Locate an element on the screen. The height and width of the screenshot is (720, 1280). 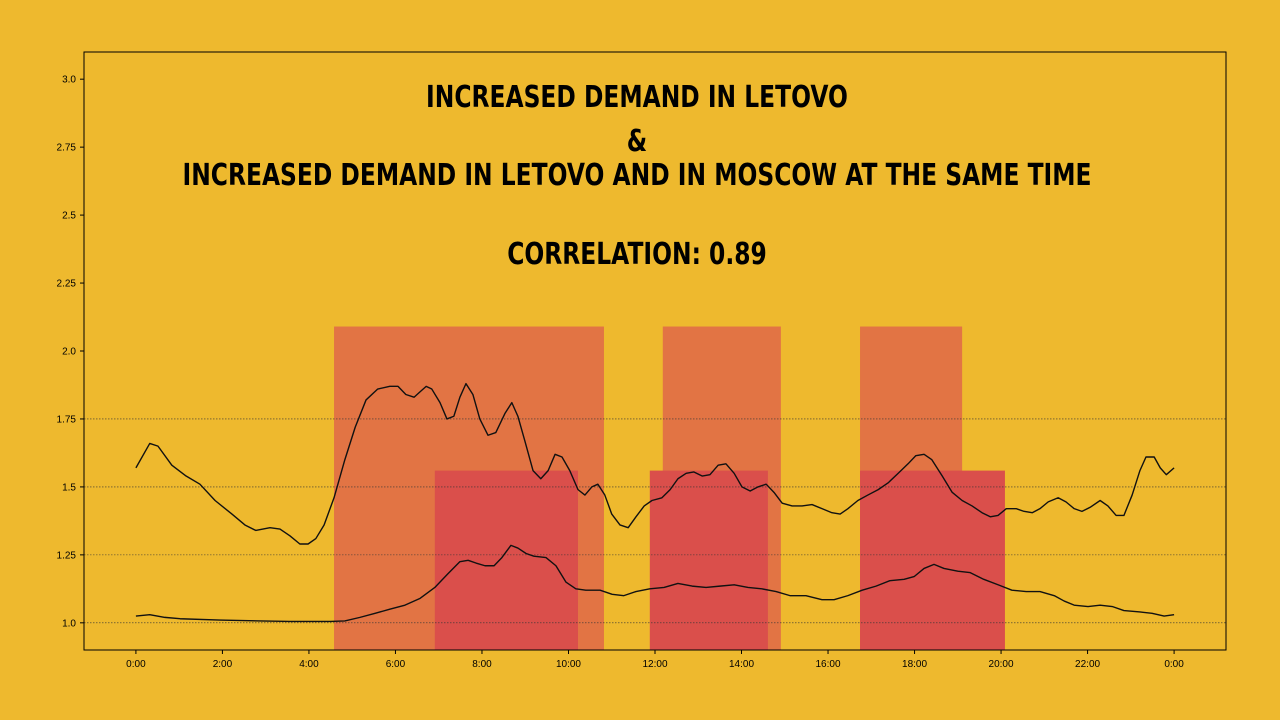
y-tick-label: 3.0 is located at coordinates (69, 80).